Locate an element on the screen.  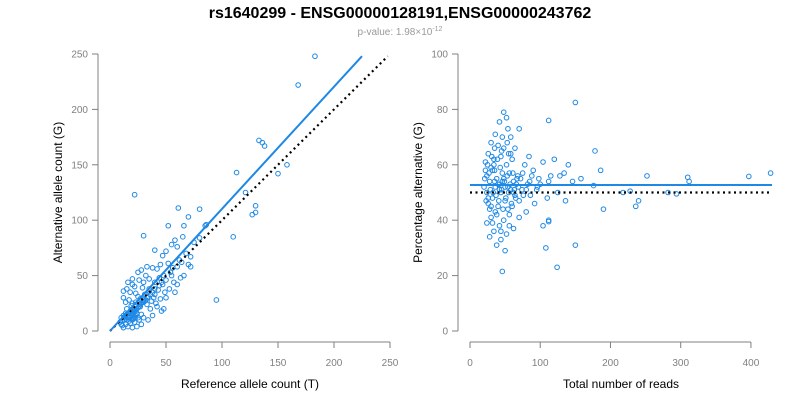
y-tick-label: 250 is located at coordinates (79, 55).